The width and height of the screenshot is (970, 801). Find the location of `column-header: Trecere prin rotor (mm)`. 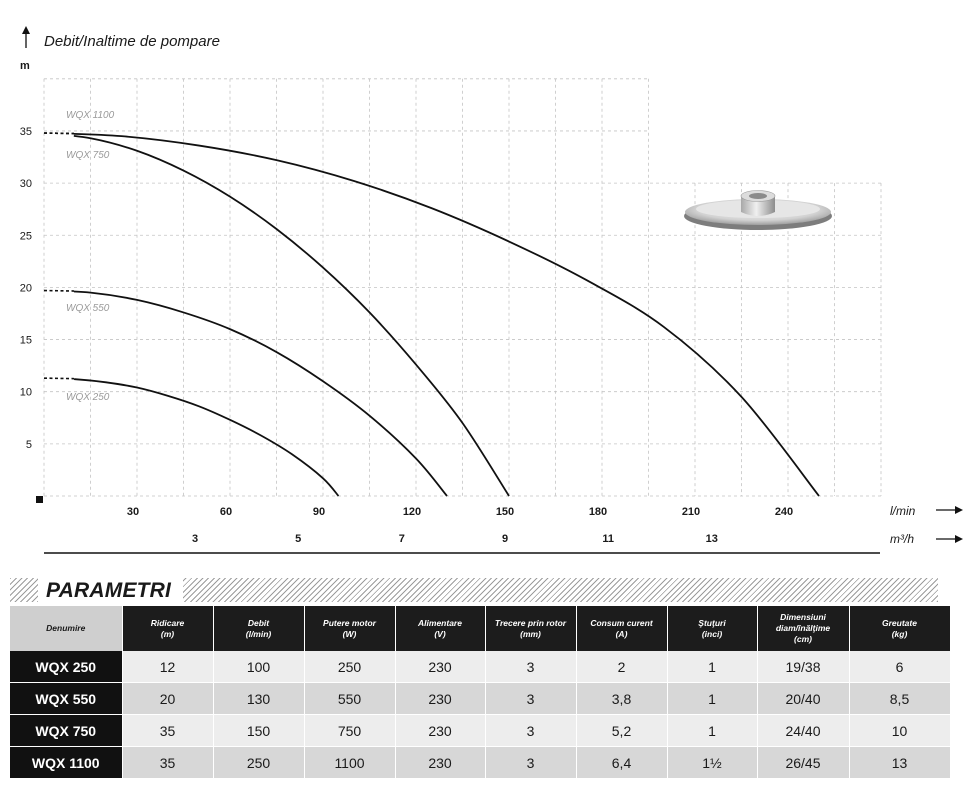

column-header: Trecere prin rotor (mm) is located at coordinates (531, 628).